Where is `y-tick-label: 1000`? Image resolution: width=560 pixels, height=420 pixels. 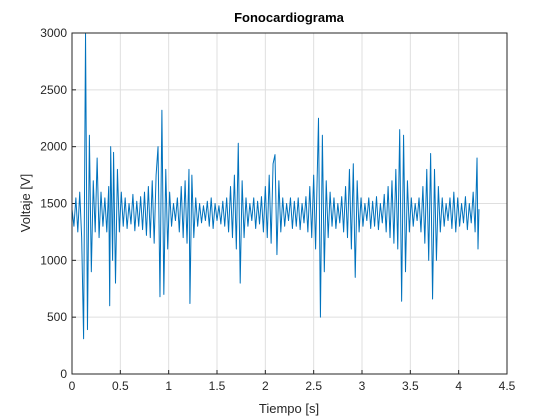 y-tick-label: 1000 is located at coordinates (53, 260).